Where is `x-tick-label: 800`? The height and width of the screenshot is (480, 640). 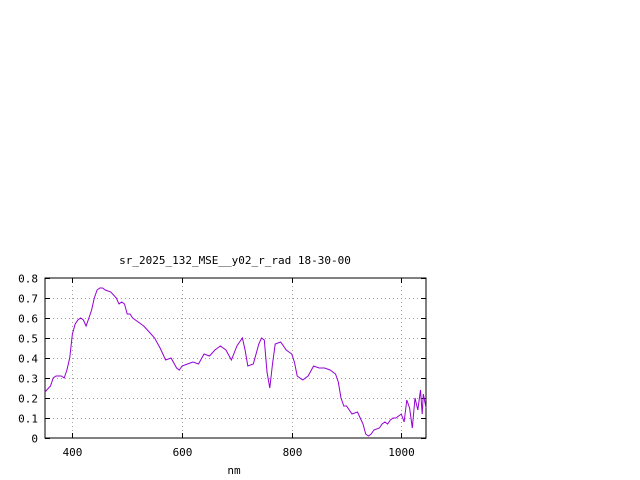
x-tick-label: 800 is located at coordinates (293, 452).